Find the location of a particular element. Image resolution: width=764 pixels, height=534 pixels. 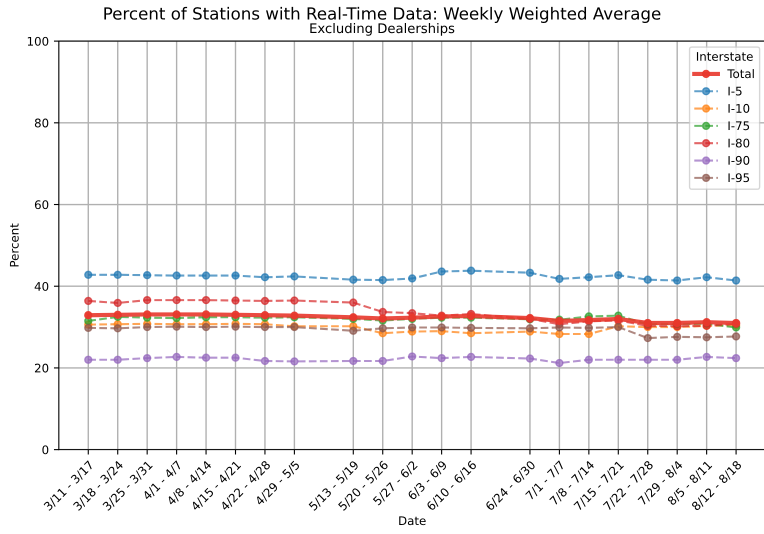

x-axis-title: Date is located at coordinates (412, 521).